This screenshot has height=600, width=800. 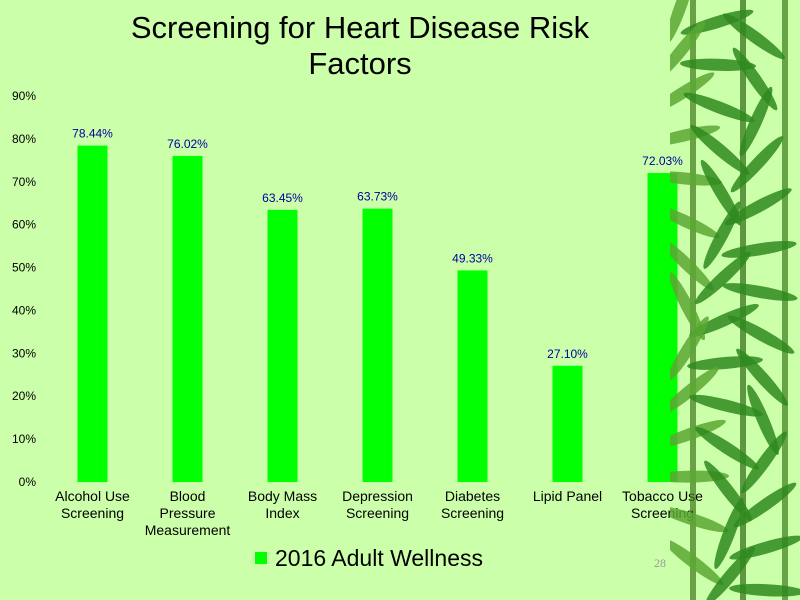 I want to click on x-tick-label: Lipid Panel, so click(x=567, y=496).